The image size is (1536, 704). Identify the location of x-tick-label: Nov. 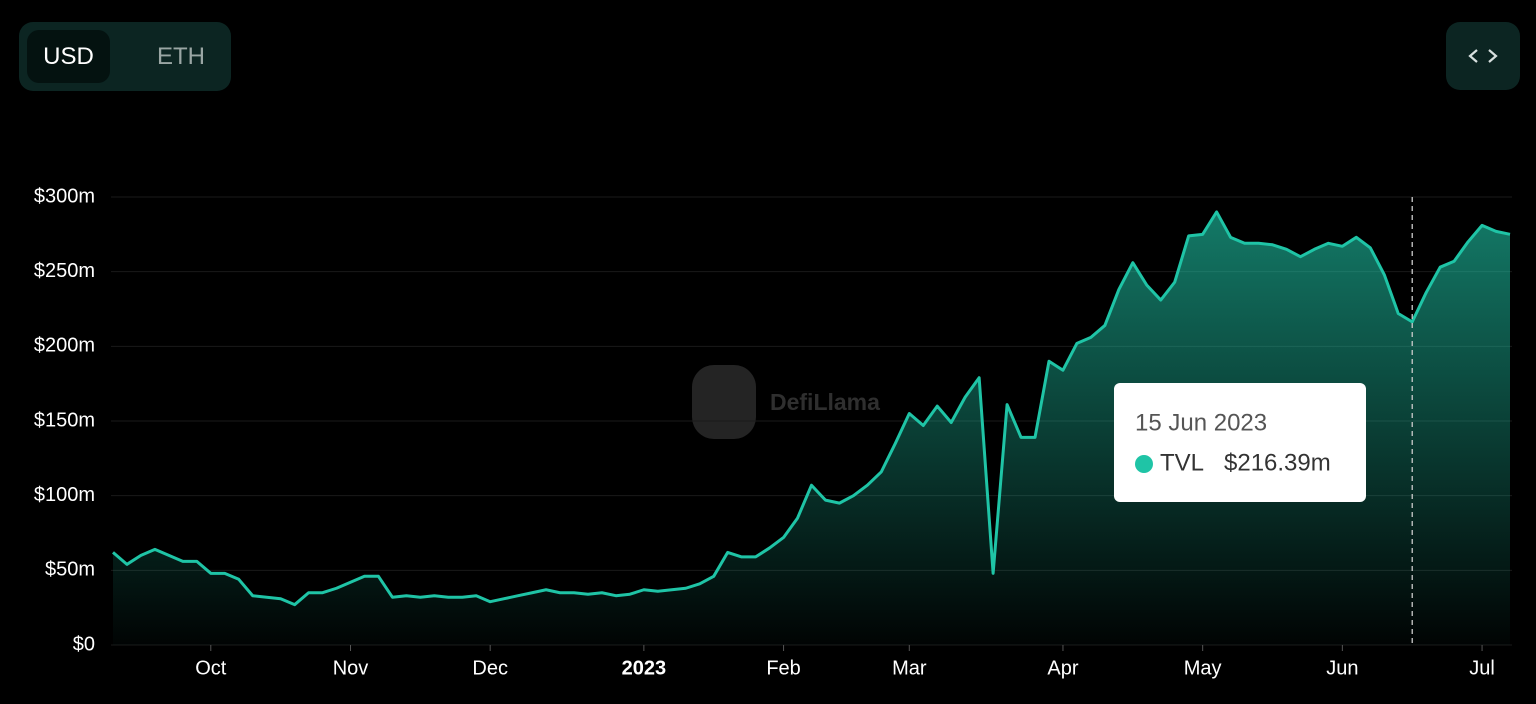
(351, 668).